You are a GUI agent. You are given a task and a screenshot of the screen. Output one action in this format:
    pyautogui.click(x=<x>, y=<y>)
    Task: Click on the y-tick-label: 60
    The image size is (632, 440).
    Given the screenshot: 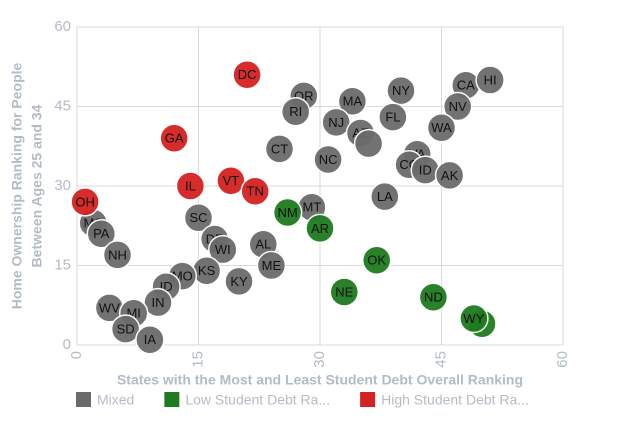 What is the action you would take?
    pyautogui.click(x=62, y=26)
    